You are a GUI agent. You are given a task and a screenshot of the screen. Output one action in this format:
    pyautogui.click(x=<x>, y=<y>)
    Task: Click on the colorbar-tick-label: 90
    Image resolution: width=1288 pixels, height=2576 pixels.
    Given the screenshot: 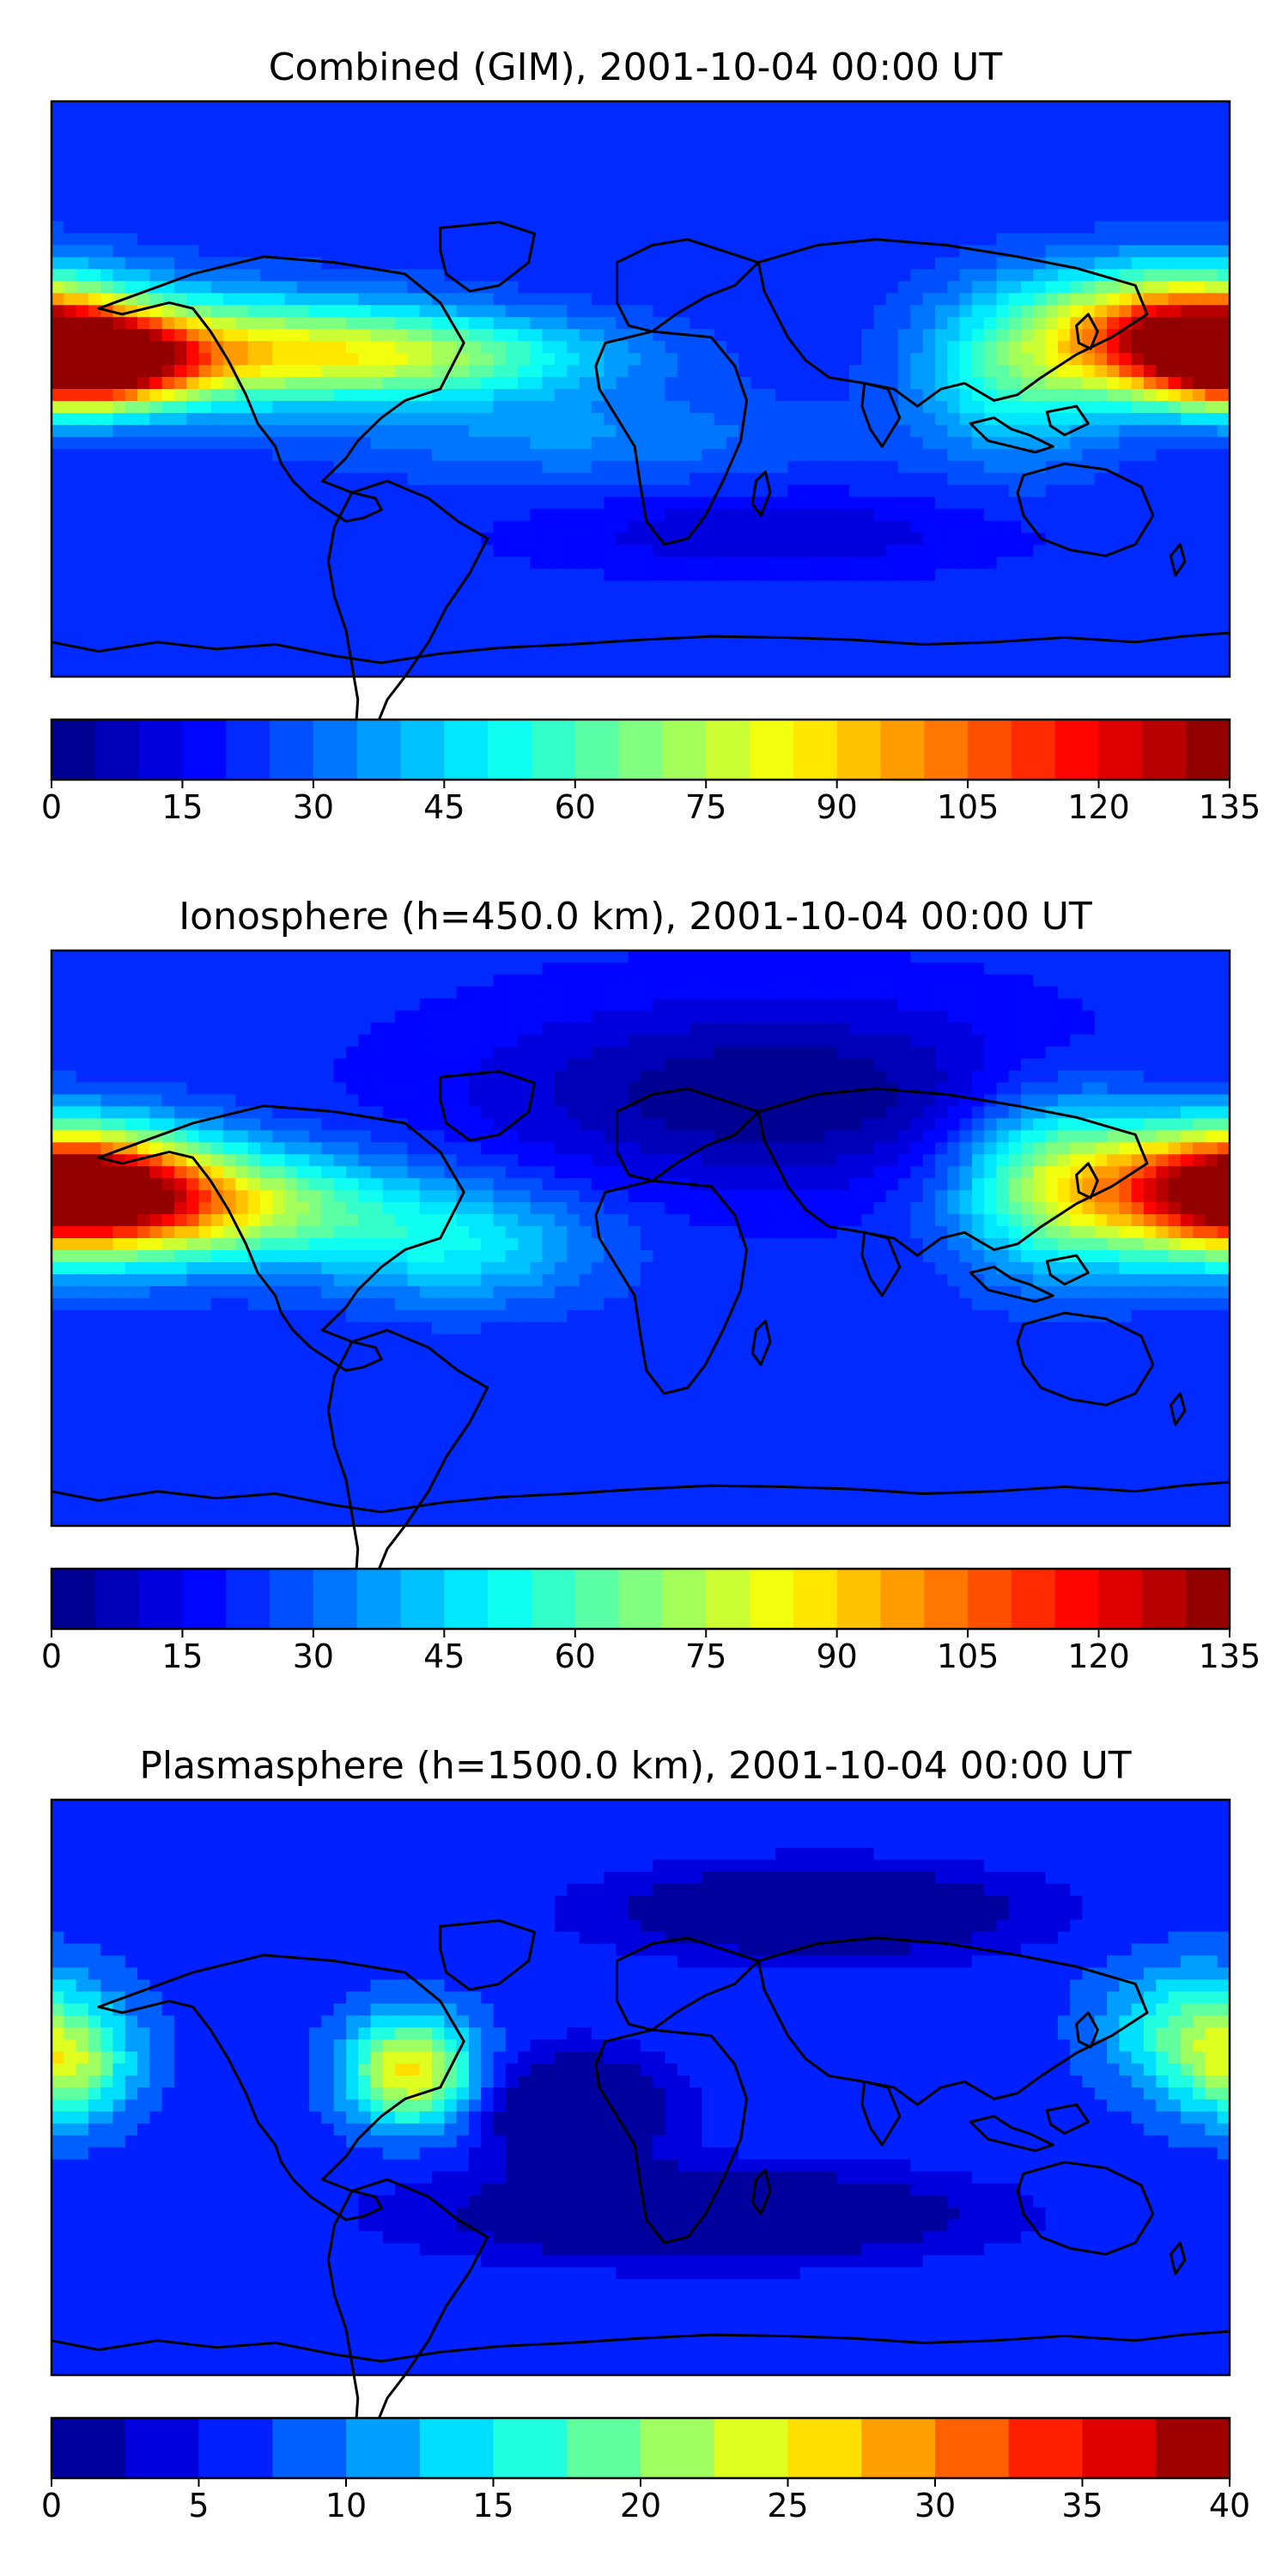 What is the action you would take?
    pyautogui.click(x=836, y=1656)
    